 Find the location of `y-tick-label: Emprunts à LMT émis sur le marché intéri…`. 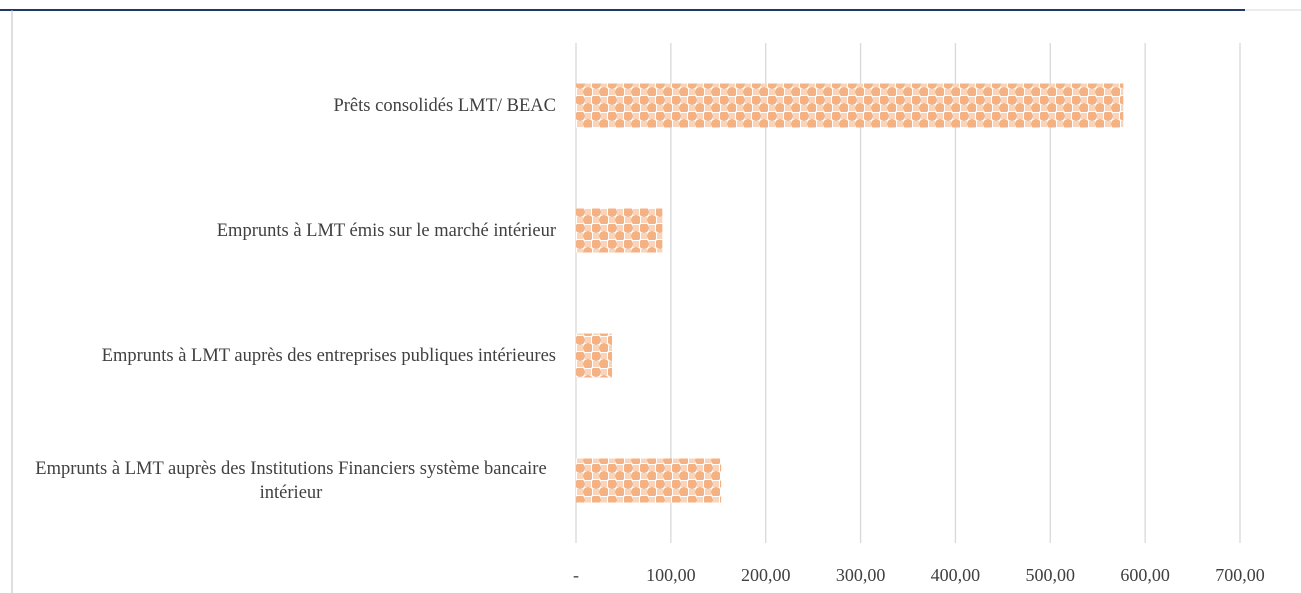

y-tick-label: Emprunts à LMT émis sur le marché intéri… is located at coordinates (386, 230).